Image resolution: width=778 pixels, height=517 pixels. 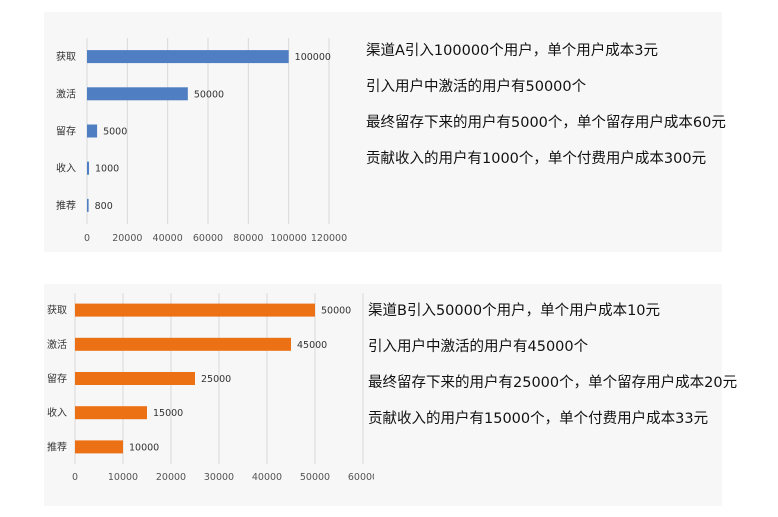 What do you see at coordinates (168, 413) in the screenshot?
I see `data-label: 15000` at bounding box center [168, 413].